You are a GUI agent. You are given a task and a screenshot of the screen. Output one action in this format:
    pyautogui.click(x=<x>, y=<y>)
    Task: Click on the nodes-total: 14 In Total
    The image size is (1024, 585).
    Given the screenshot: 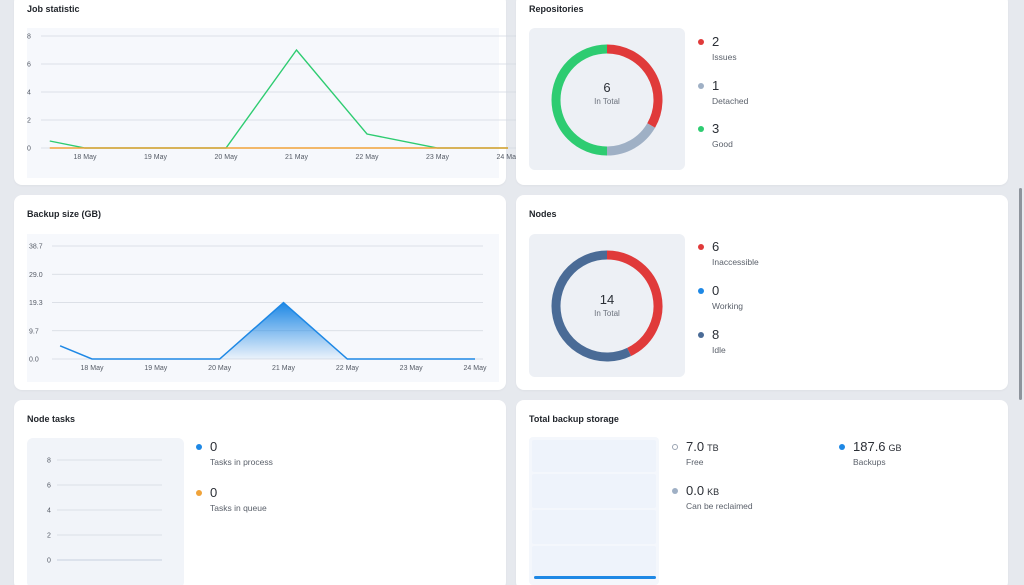 What is the action you would take?
    pyautogui.click(x=607, y=305)
    